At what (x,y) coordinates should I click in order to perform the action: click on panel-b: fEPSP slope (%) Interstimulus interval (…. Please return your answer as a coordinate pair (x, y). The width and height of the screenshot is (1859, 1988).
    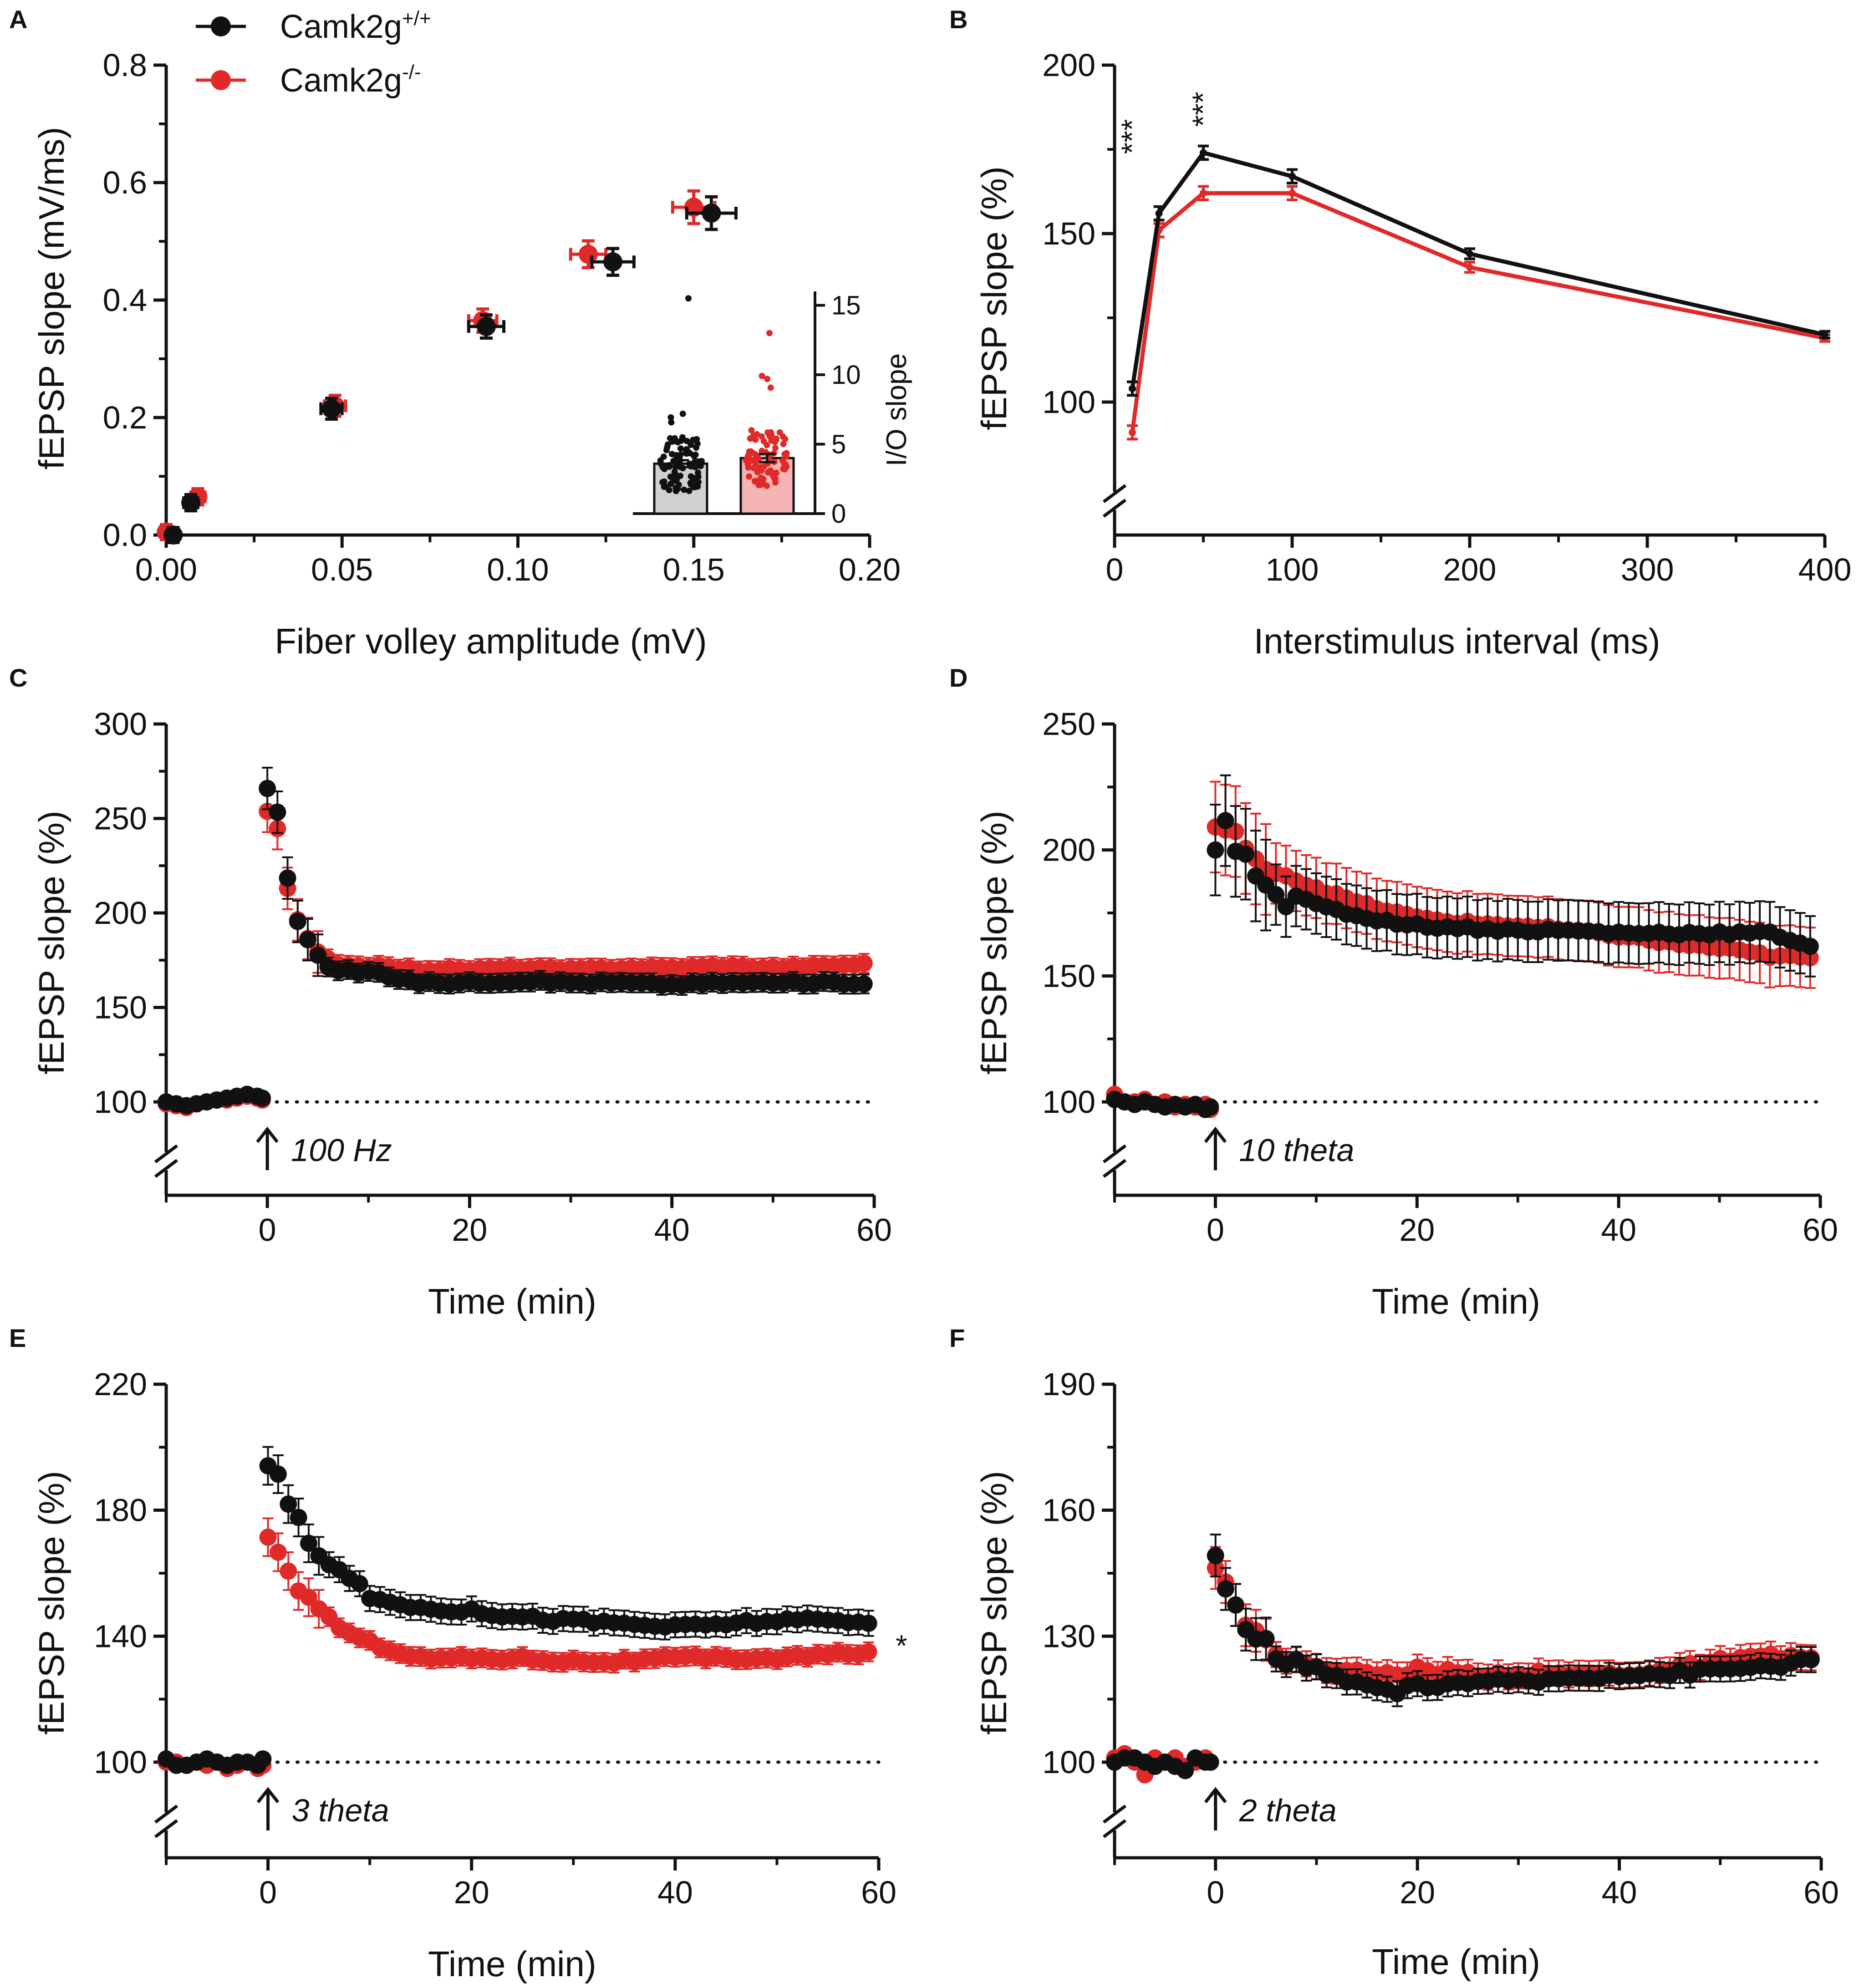
    Looking at the image, I should click on (1412, 354).